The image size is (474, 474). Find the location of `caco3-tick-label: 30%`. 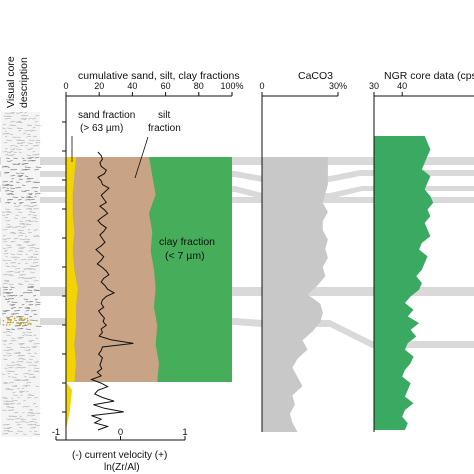

caco3-tick-label: 30% is located at coordinates (338, 86).